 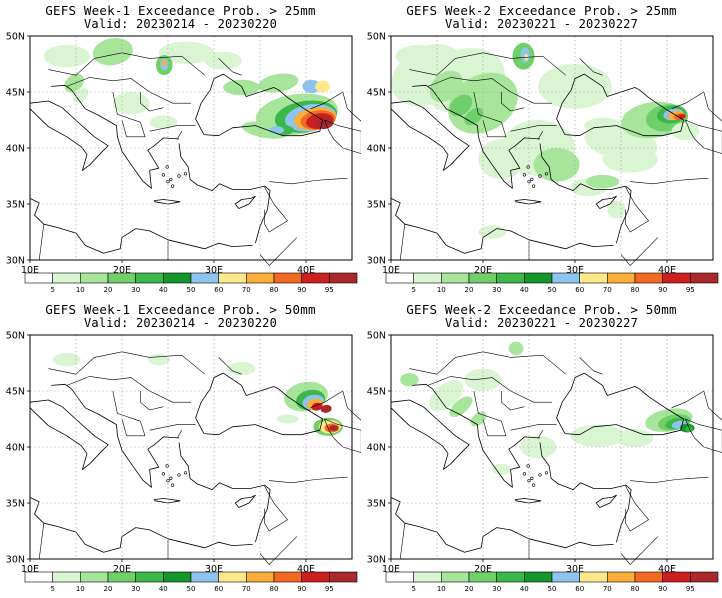 I want to click on lat-label: 45N, so click(x=15, y=392).